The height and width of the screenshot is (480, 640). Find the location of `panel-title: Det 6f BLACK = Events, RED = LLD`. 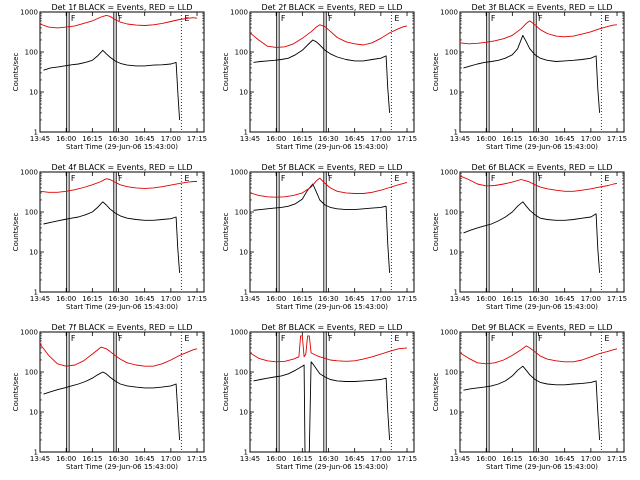

panel-title: Det 6f BLACK = Events, RED = LLD is located at coordinates (541, 167).